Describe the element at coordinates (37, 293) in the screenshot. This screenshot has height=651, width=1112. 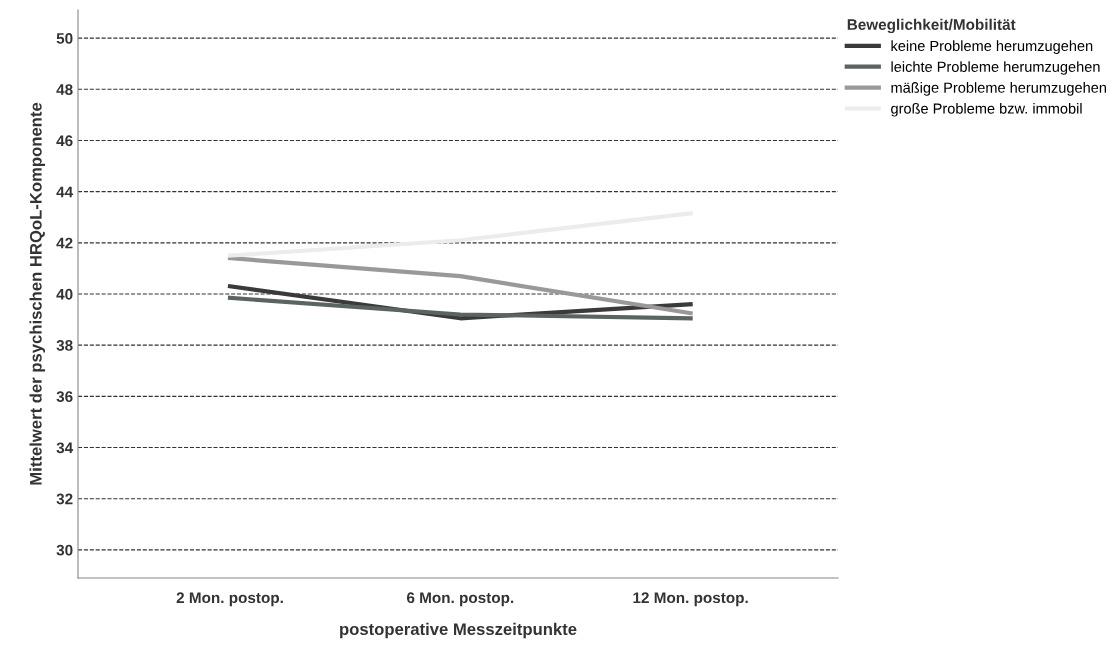
I see `y-axis-title: Mittelwert der psychischen HRQoL-Komponente` at that location.